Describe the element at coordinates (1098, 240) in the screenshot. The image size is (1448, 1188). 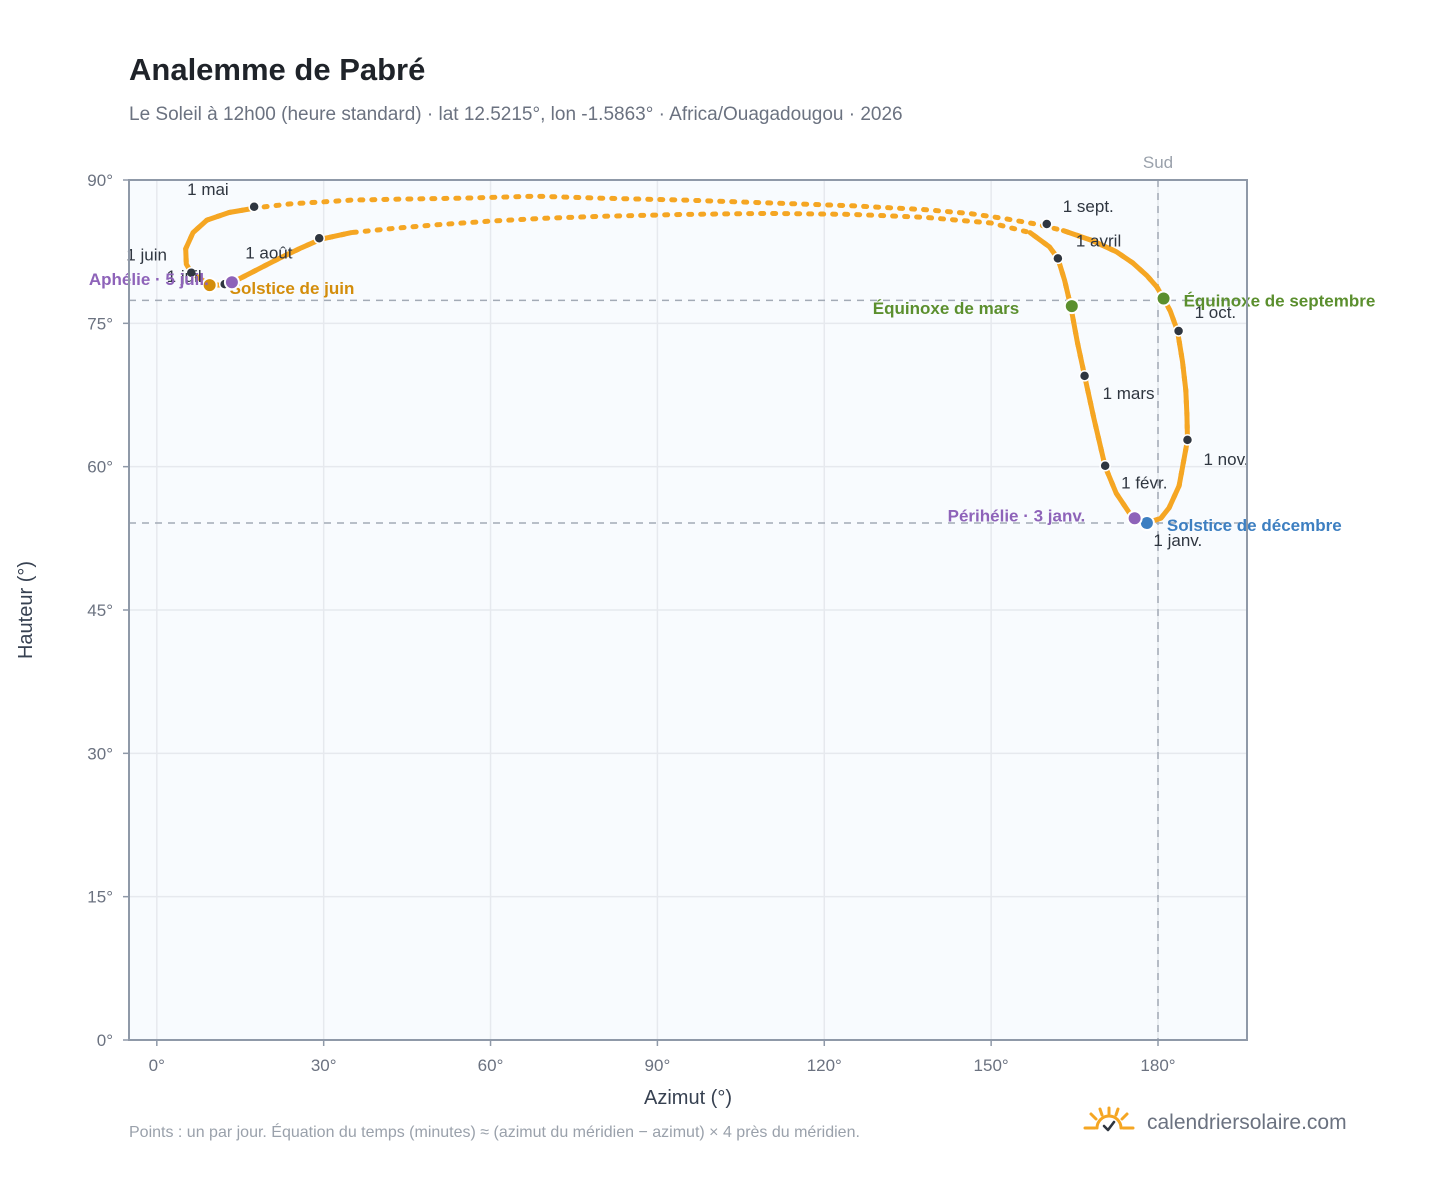
I see `month-marker-label: 1 avril` at that location.